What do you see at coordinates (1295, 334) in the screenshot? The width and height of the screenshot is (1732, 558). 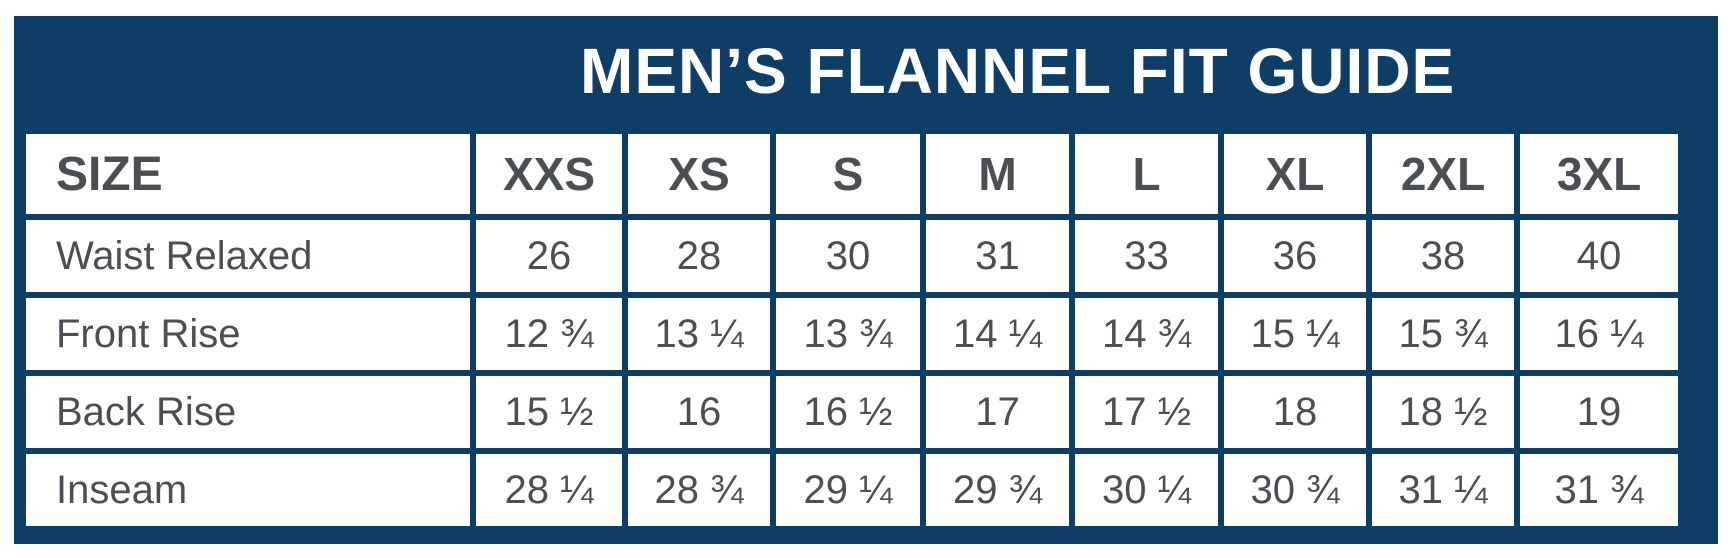 I see `table-cell: 15 ¼` at bounding box center [1295, 334].